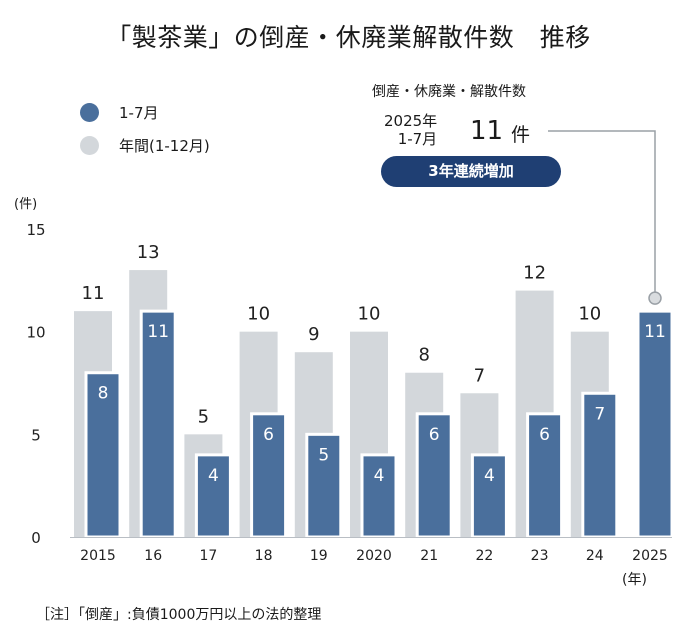 Image resolution: width=697 pixels, height=638 pixels. What do you see at coordinates (148, 252) in the screenshot?
I see `data-label-annual: 13` at bounding box center [148, 252].